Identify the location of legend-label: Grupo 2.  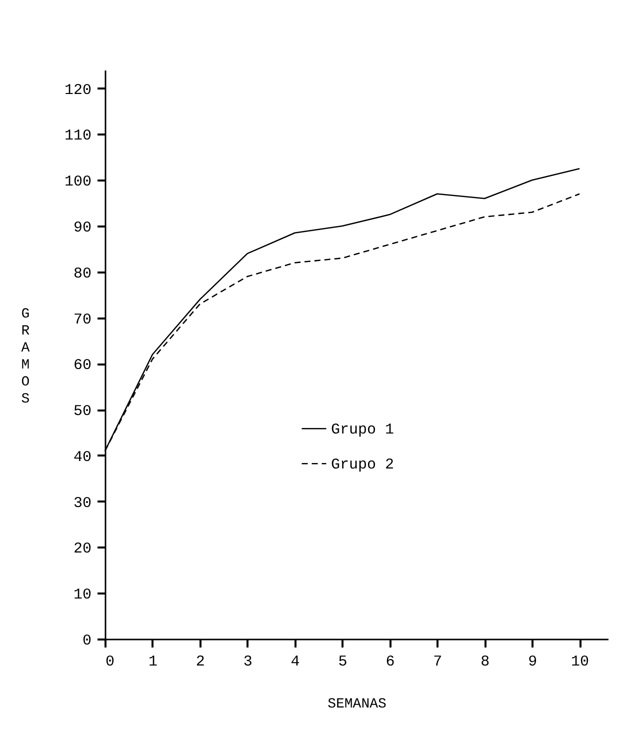
(362, 465).